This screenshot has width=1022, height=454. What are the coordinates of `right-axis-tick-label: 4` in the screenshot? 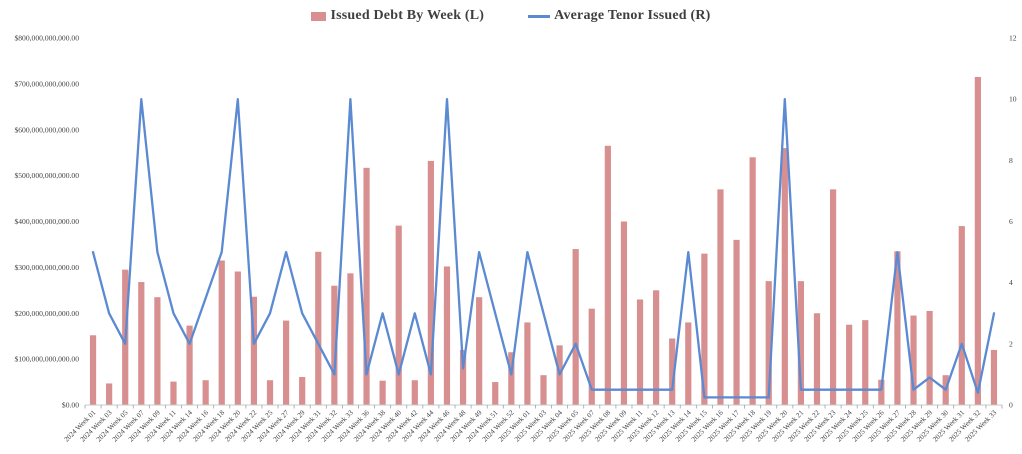 It's located at (1011, 282).